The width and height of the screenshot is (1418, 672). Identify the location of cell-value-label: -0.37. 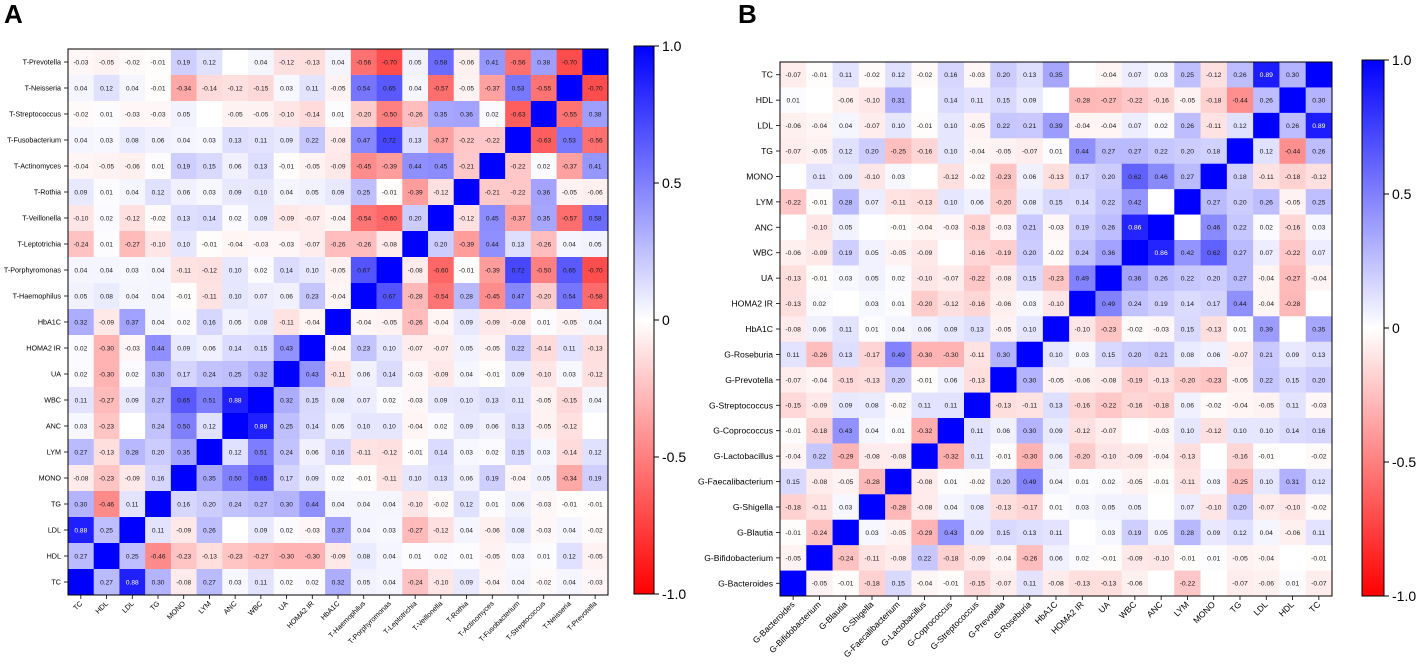
(569, 166).